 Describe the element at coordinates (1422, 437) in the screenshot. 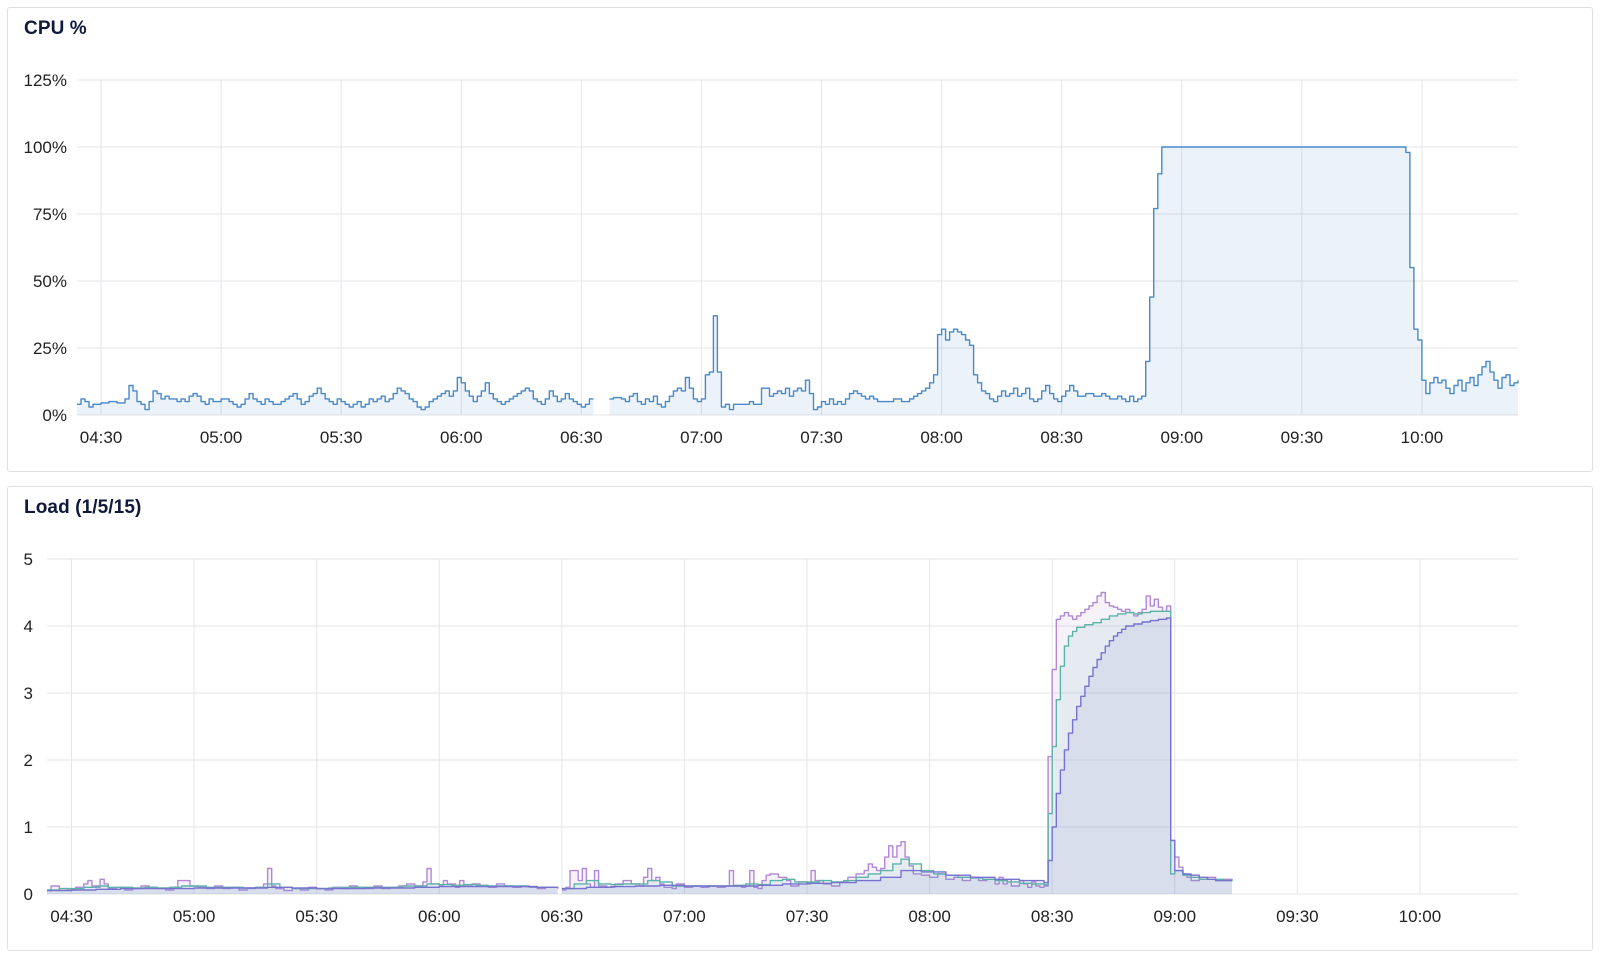

I see `cpu-x-tick-label: 10:00` at that location.